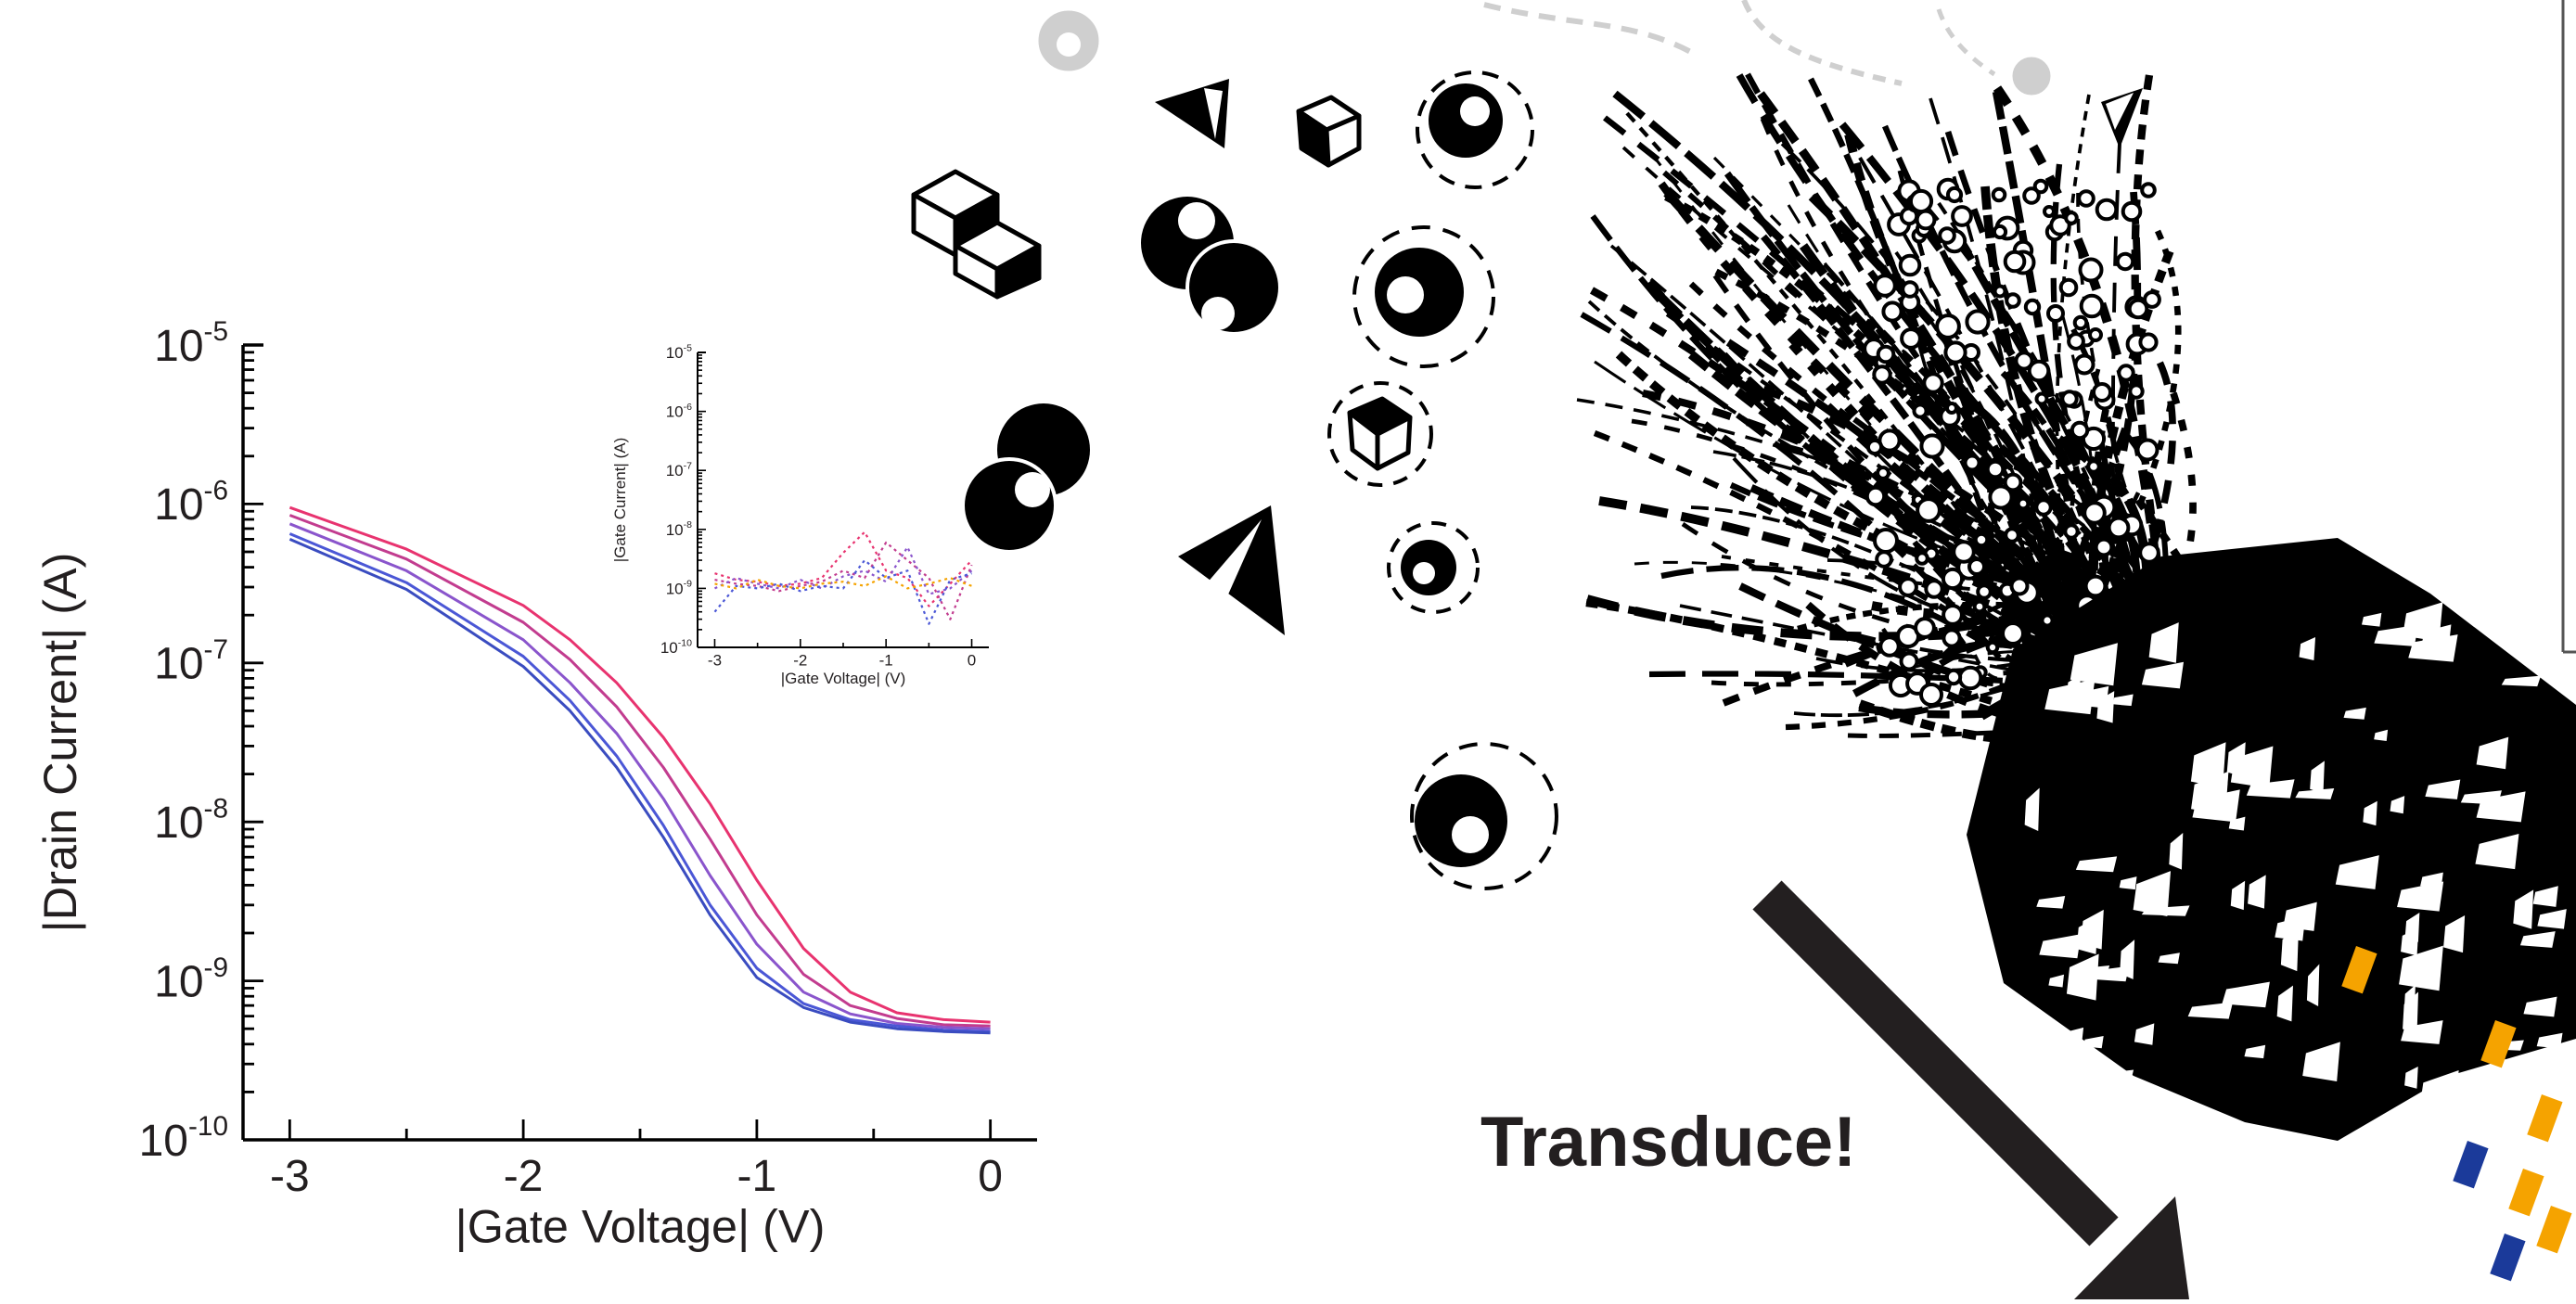 The image size is (2576, 1304). Describe the element at coordinates (1668, 1142) in the screenshot. I see `transduce-label: Transduce!` at that location.